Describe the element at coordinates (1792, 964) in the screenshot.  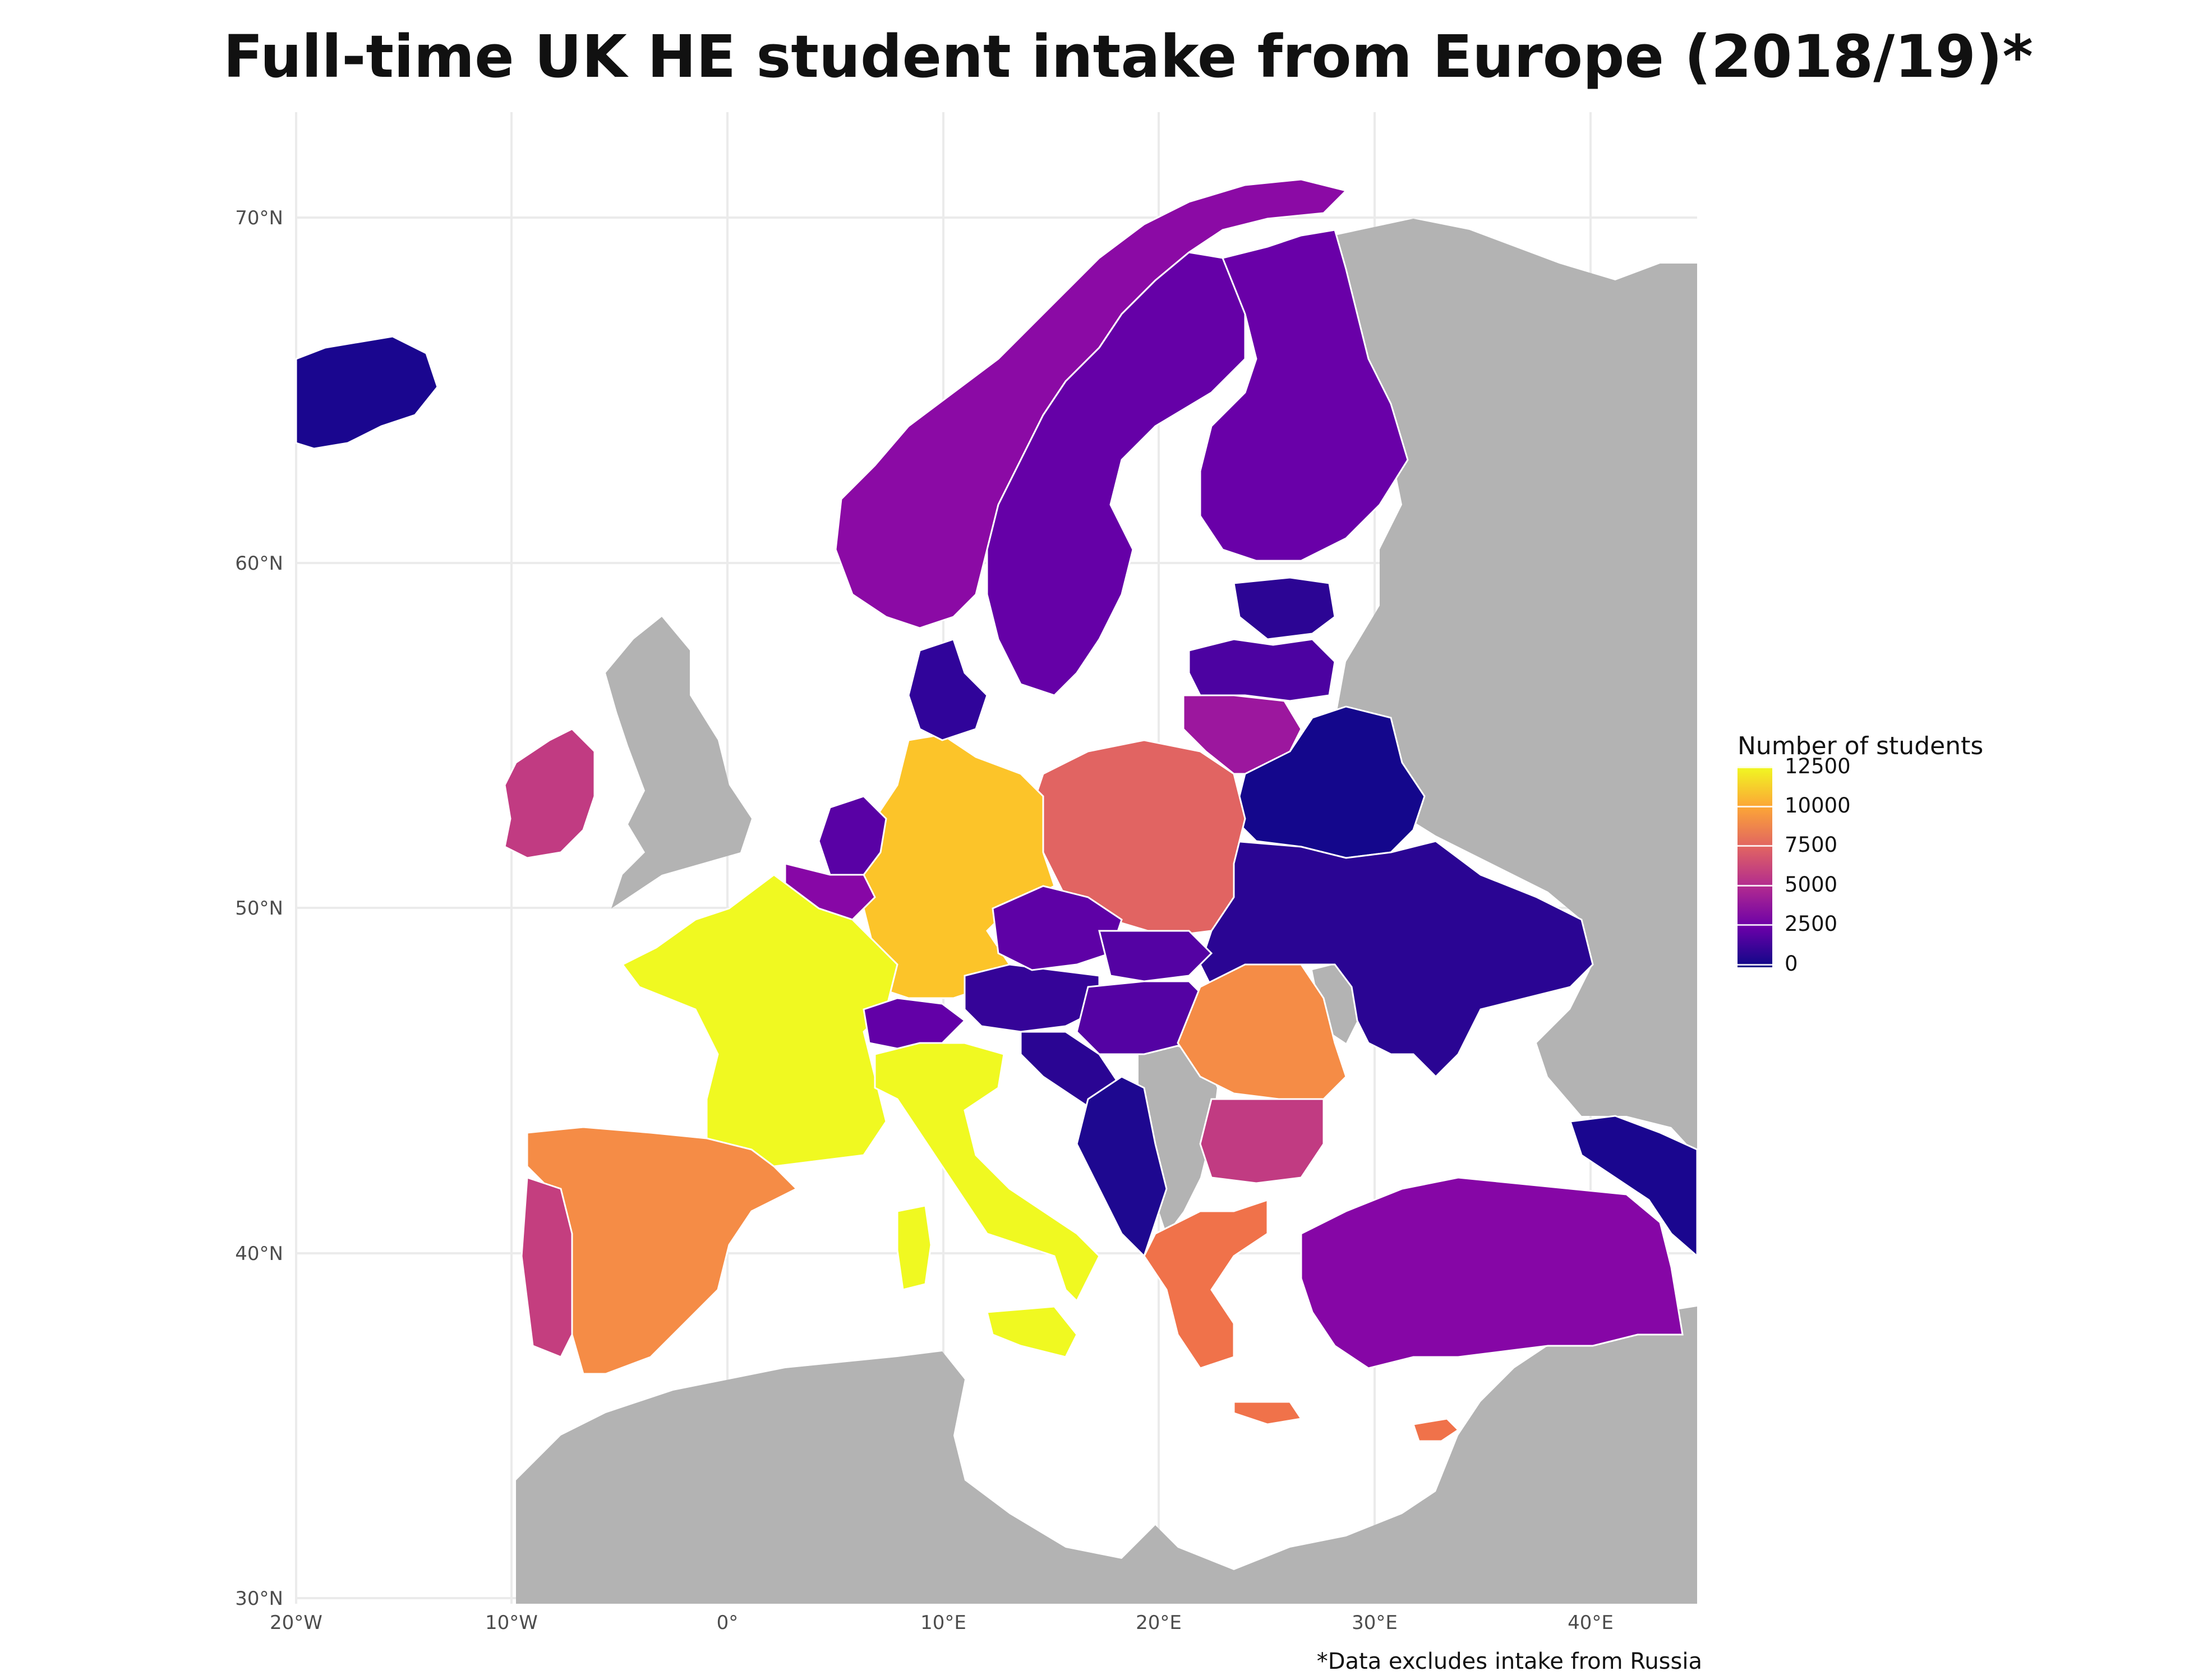
I see `legend-tick-label: 0` at that location.